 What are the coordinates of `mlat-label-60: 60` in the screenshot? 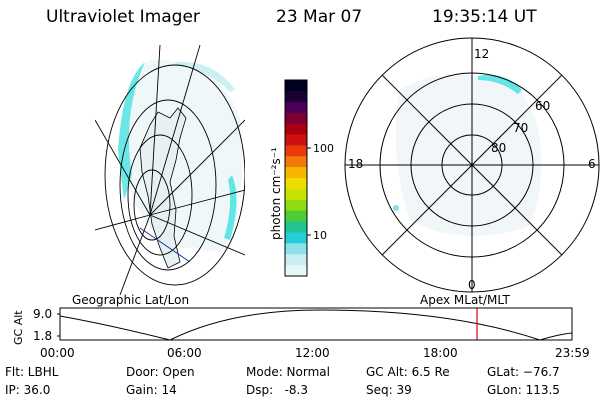 It's located at (542, 106).